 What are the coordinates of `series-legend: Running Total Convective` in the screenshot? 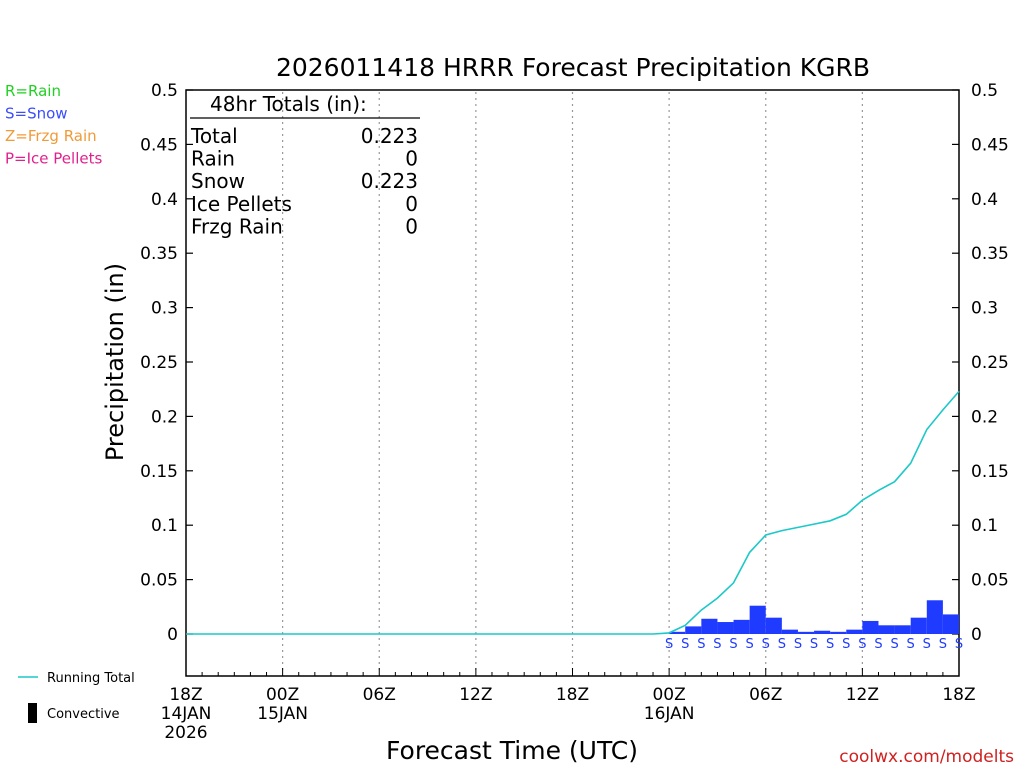 It's located at (76, 697).